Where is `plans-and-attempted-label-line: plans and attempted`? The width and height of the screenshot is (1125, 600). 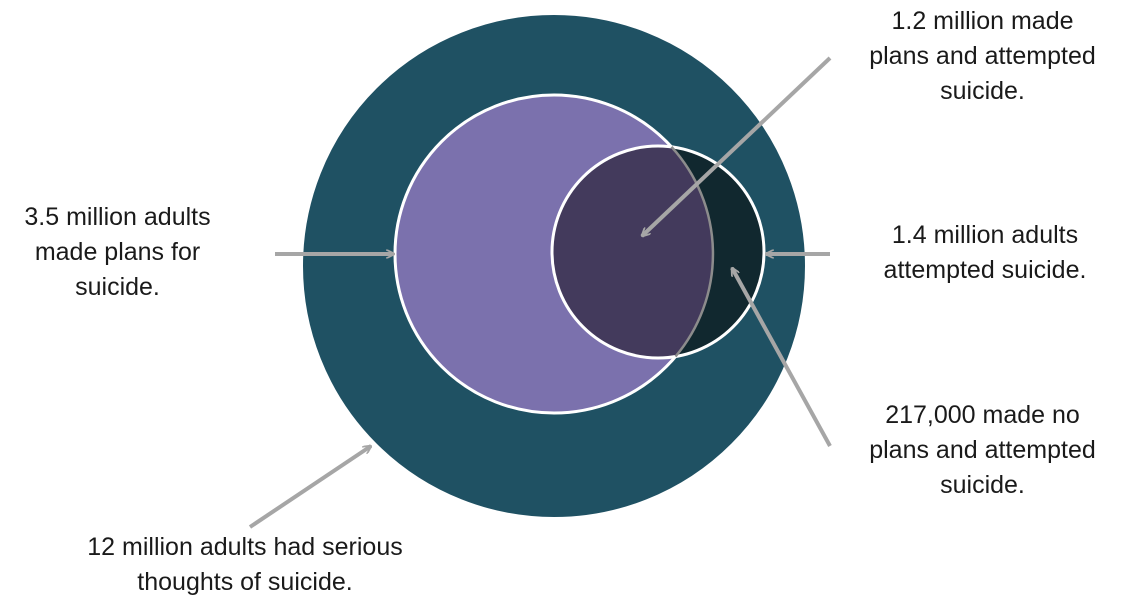 plans-and-attempted-label-line: plans and attempted is located at coordinates (982, 56).